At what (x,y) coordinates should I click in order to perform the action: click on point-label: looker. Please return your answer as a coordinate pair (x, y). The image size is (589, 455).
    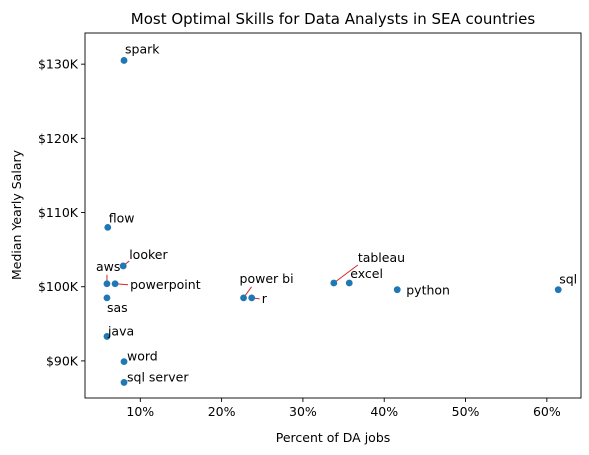
    Looking at the image, I should click on (148, 254).